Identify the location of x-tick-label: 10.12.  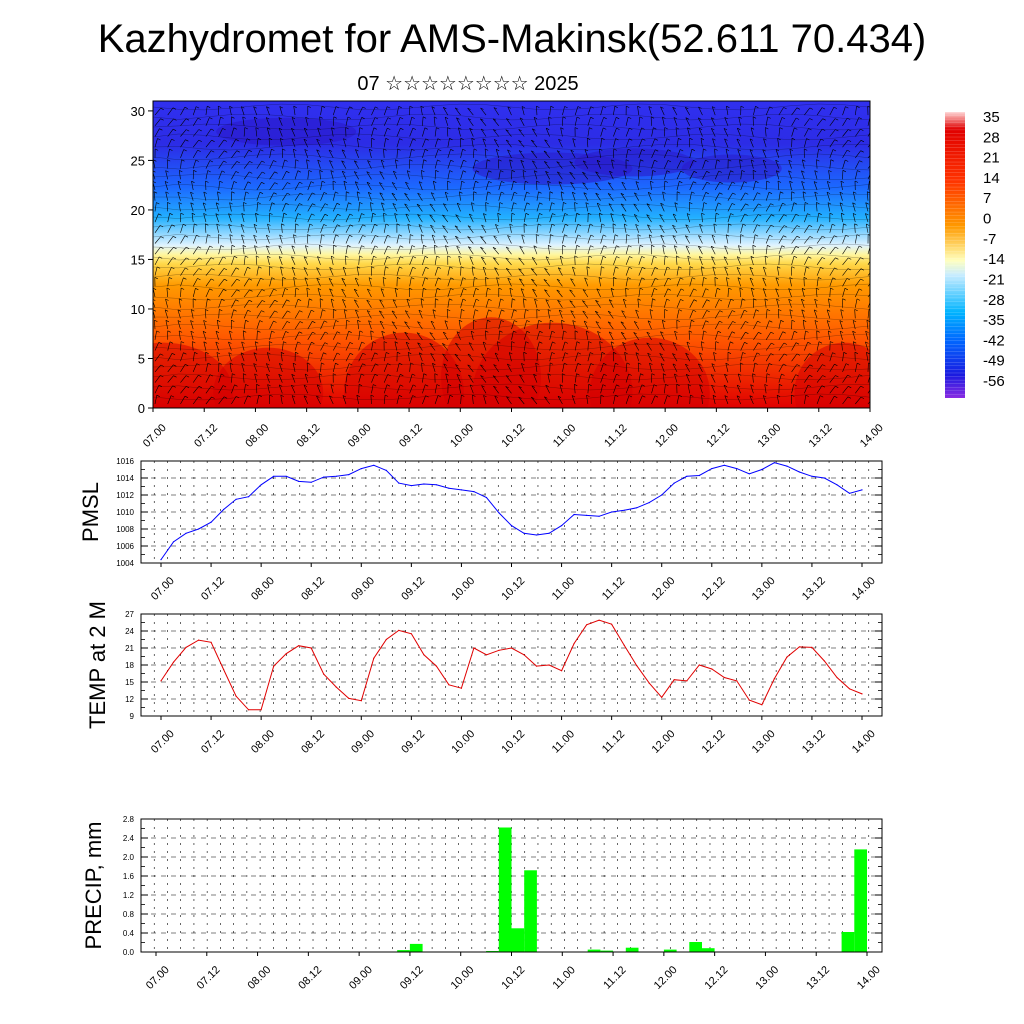
(513, 742).